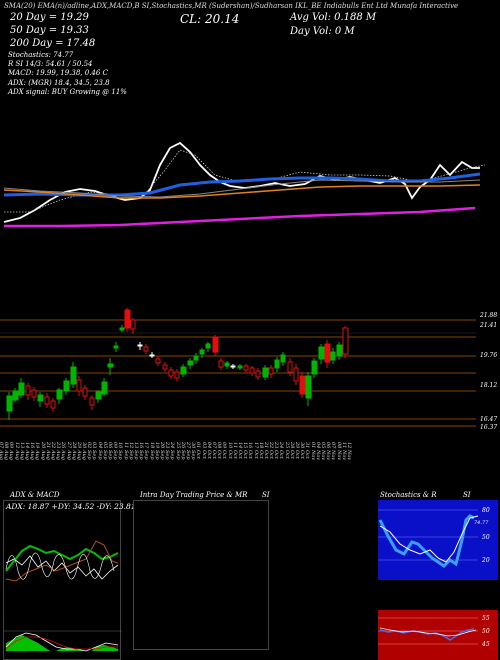  Describe the element at coordinates (201, 575) in the screenshot. I see `intraday-panel` at that location.